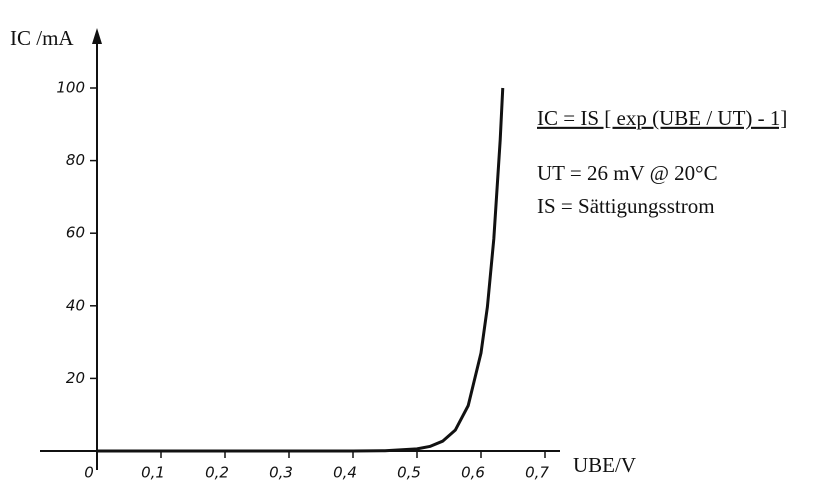 Image resolution: width=816 pixels, height=485 pixels. What do you see at coordinates (281, 473) in the screenshot?
I see `x-tick-label: 0,3` at bounding box center [281, 473].